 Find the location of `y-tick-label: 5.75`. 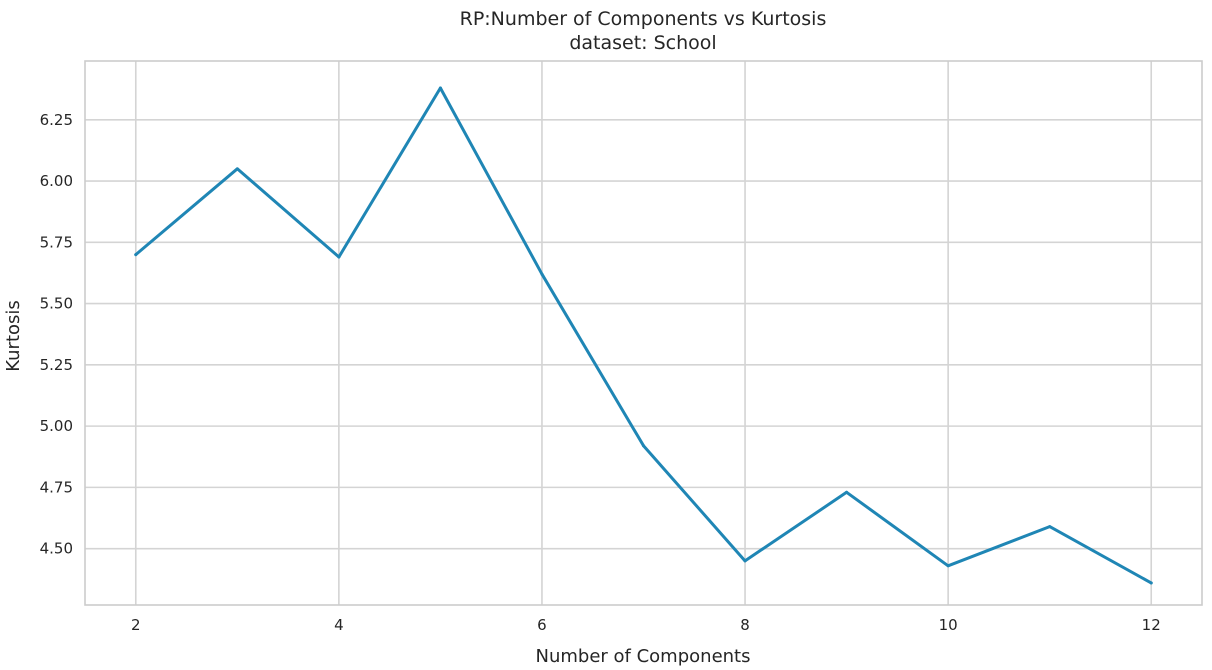

y-tick-label: 5.75 is located at coordinates (56, 242).